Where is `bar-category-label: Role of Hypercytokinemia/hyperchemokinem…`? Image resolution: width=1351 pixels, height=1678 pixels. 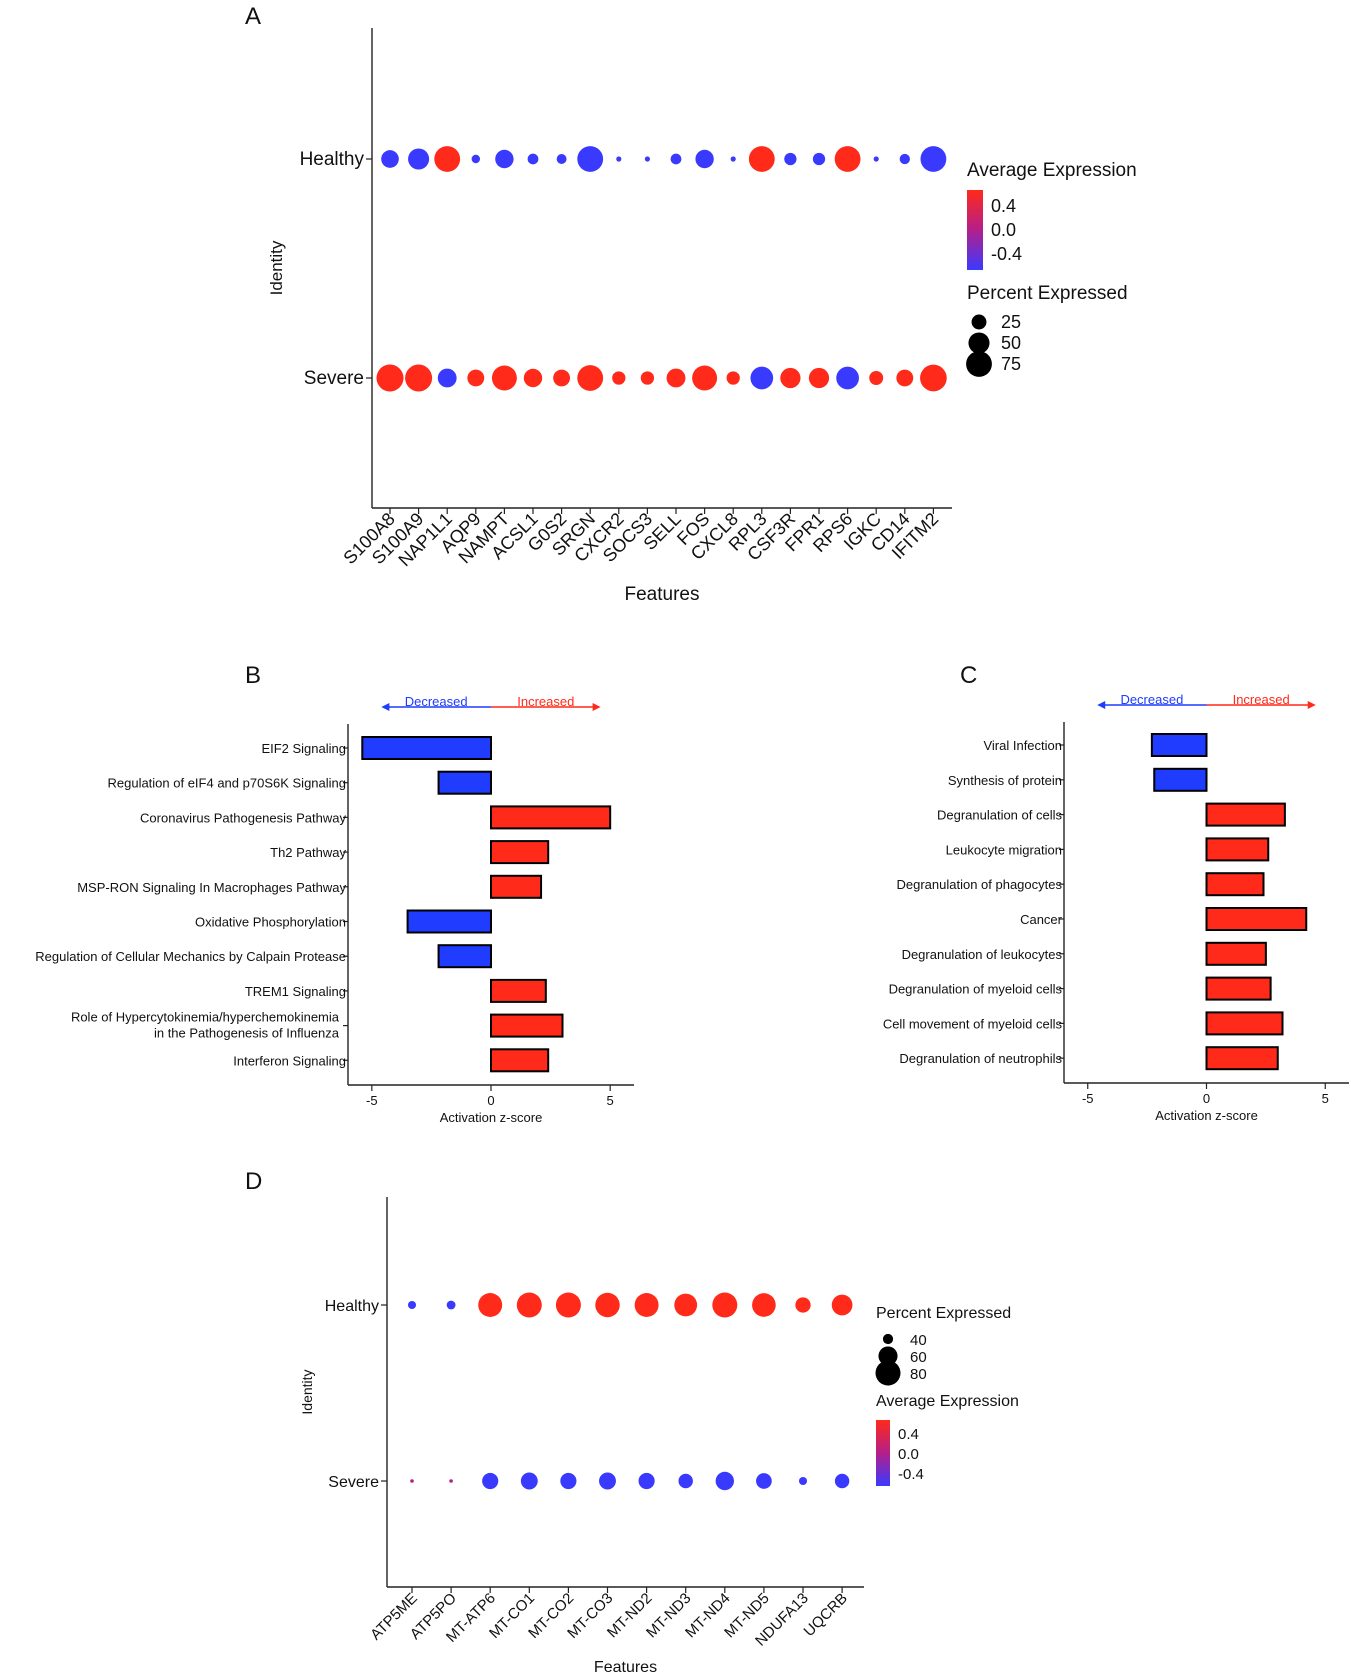
bar-category-label: Role of Hypercytokinemia/hyperchemokinem… is located at coordinates (205, 1017).